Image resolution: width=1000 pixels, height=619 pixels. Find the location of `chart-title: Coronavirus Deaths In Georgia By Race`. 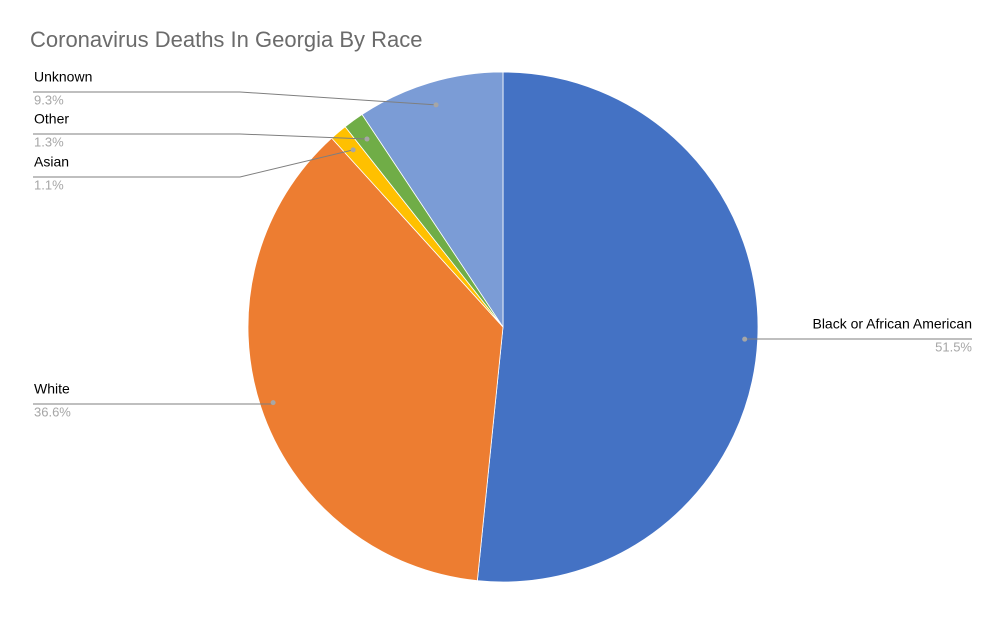

chart-title: Coronavirus Deaths In Georgia By Race is located at coordinates (226, 39).